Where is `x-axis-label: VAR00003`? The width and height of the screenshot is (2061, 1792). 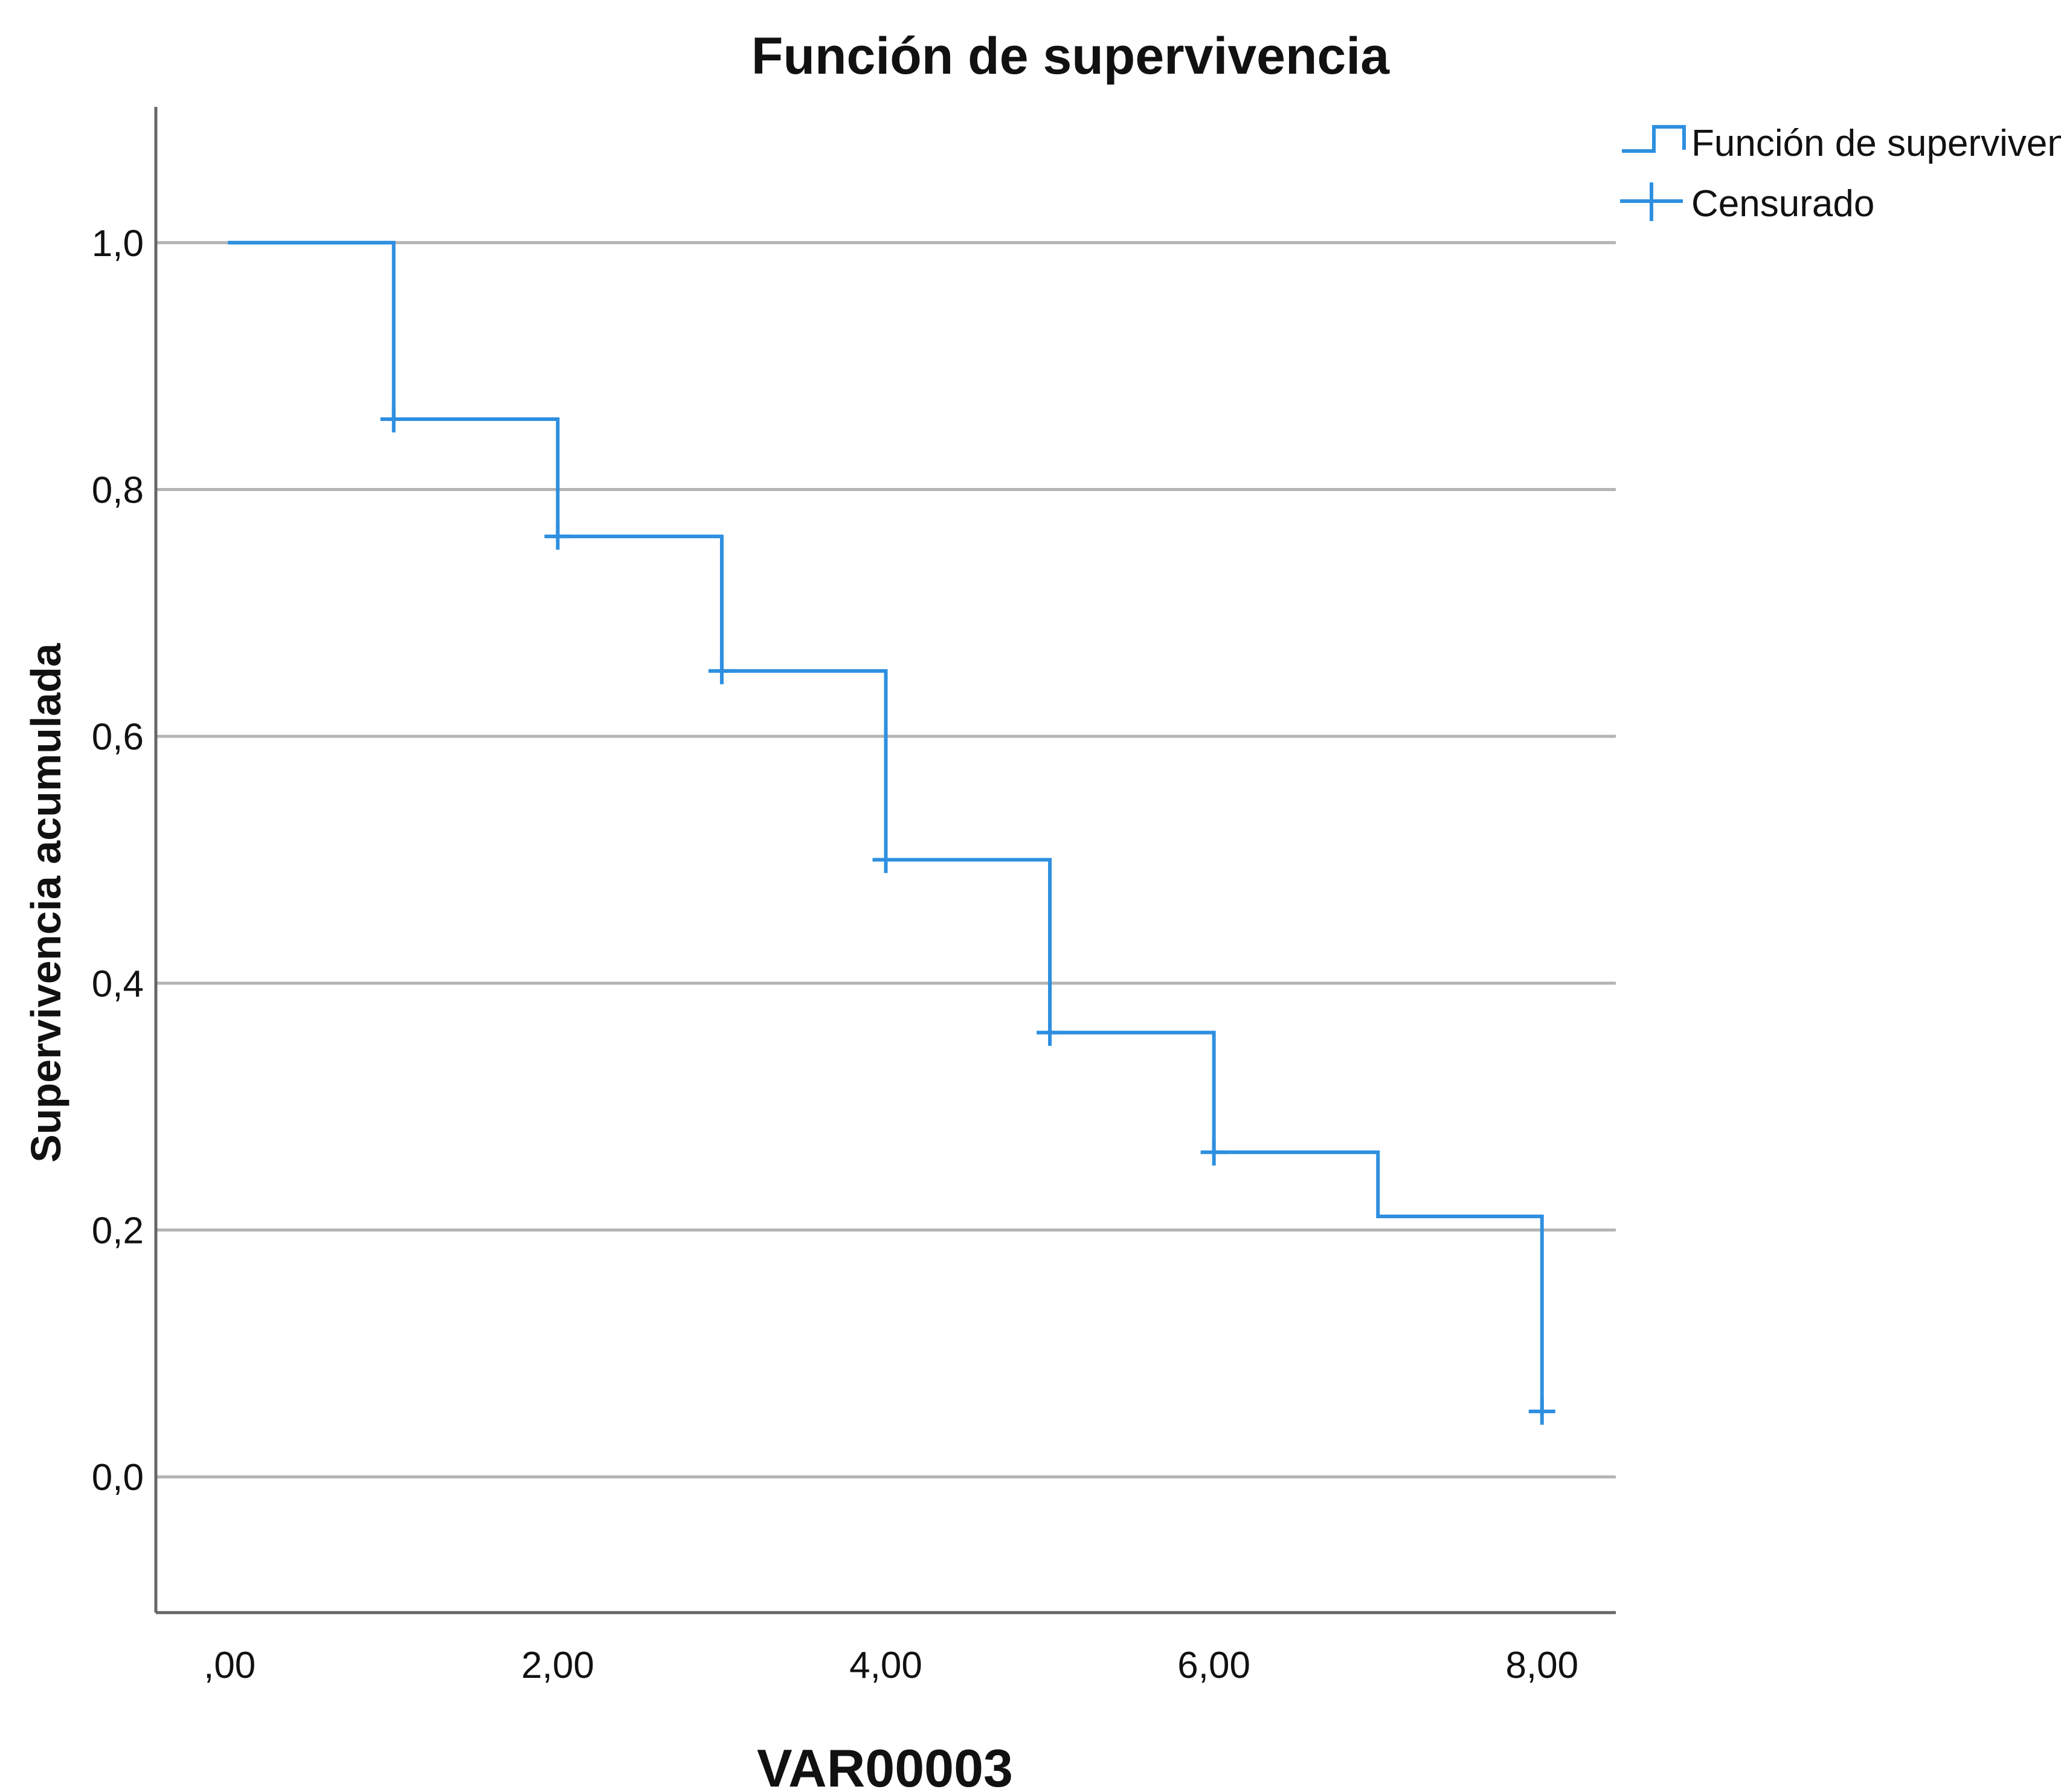
x-axis-label: VAR00003 is located at coordinates (885, 1765).